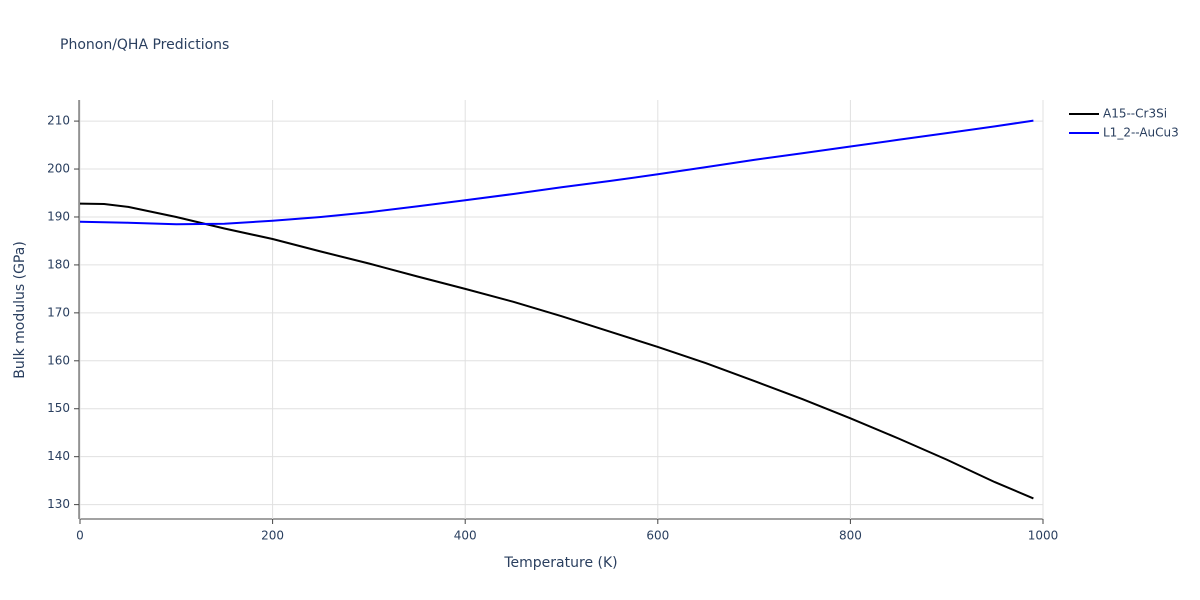  I want to click on x-tick-label: 400, so click(465, 536).